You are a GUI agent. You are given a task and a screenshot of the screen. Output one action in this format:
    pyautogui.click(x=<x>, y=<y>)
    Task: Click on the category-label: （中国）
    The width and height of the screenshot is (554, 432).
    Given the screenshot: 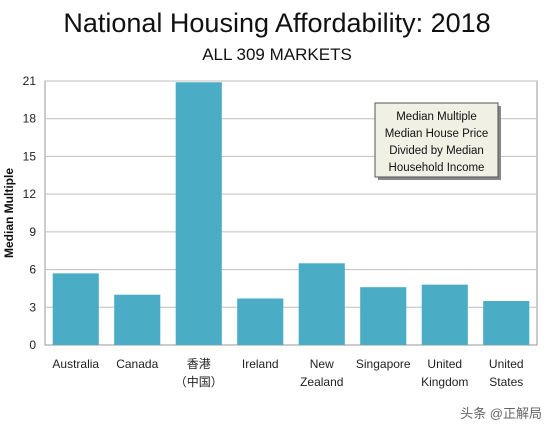 What is the action you would take?
    pyautogui.click(x=199, y=381)
    